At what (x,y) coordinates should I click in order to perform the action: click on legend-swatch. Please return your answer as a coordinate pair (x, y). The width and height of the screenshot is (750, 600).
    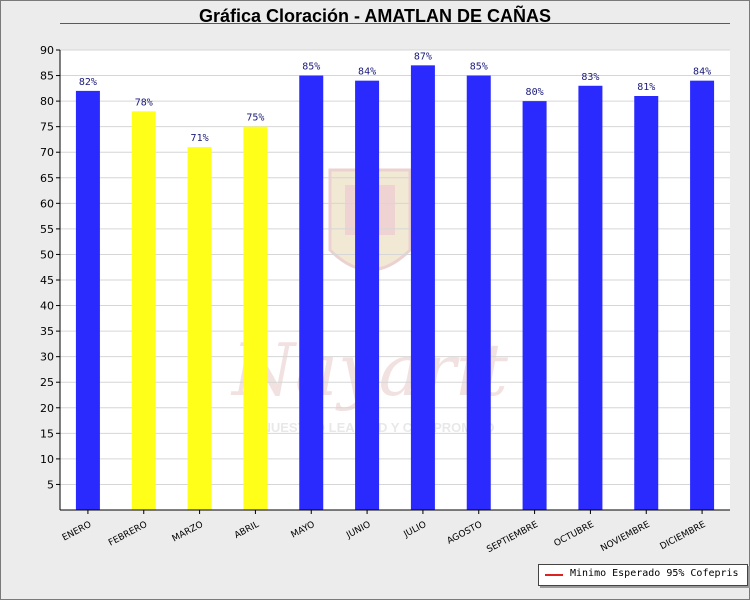
    Looking at the image, I should click on (554, 575).